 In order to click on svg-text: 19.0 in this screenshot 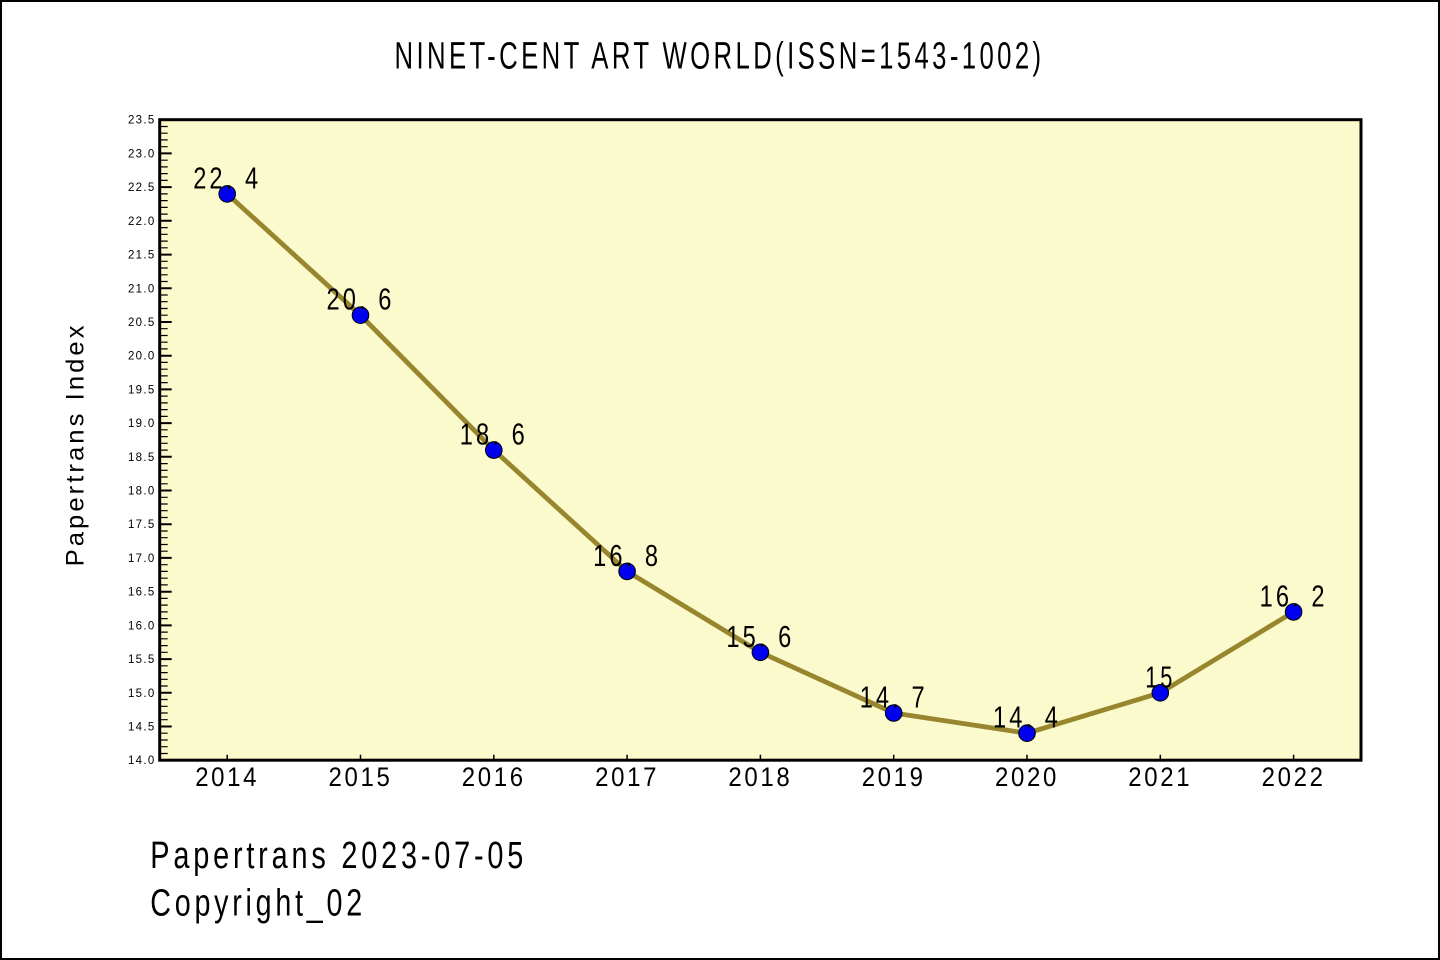, I will do `click(142, 424)`.